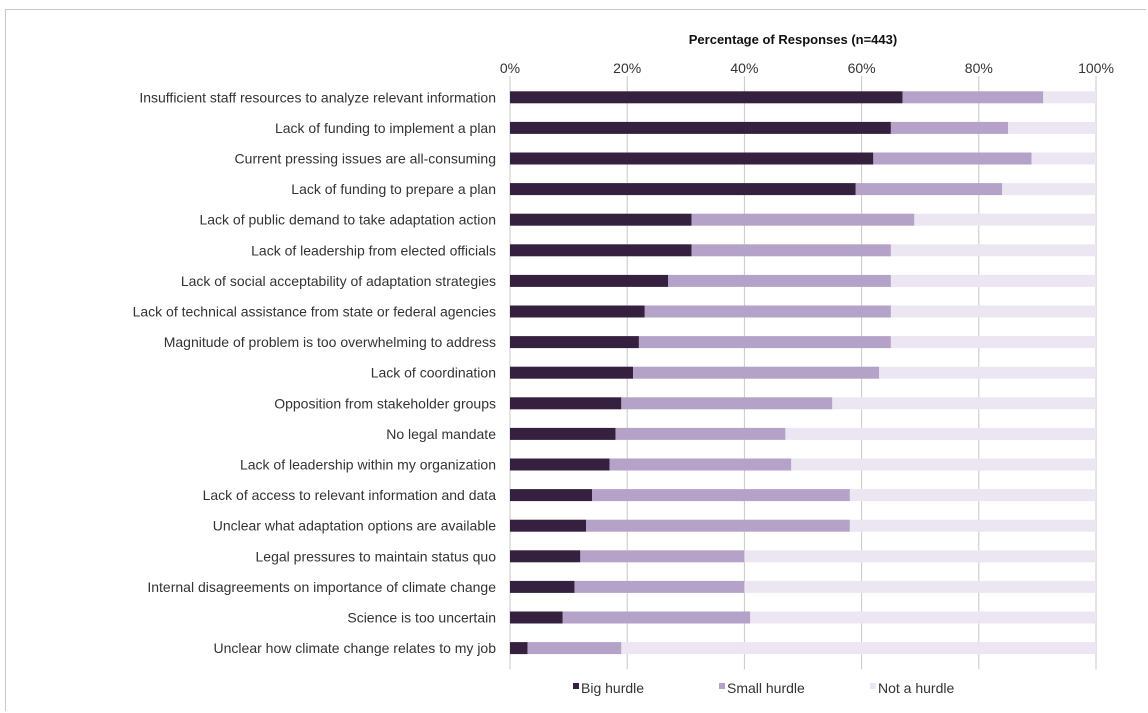 This screenshot has height=713, width=1148. What do you see at coordinates (510, 68) in the screenshot?
I see `x-tick-label: 0%` at bounding box center [510, 68].